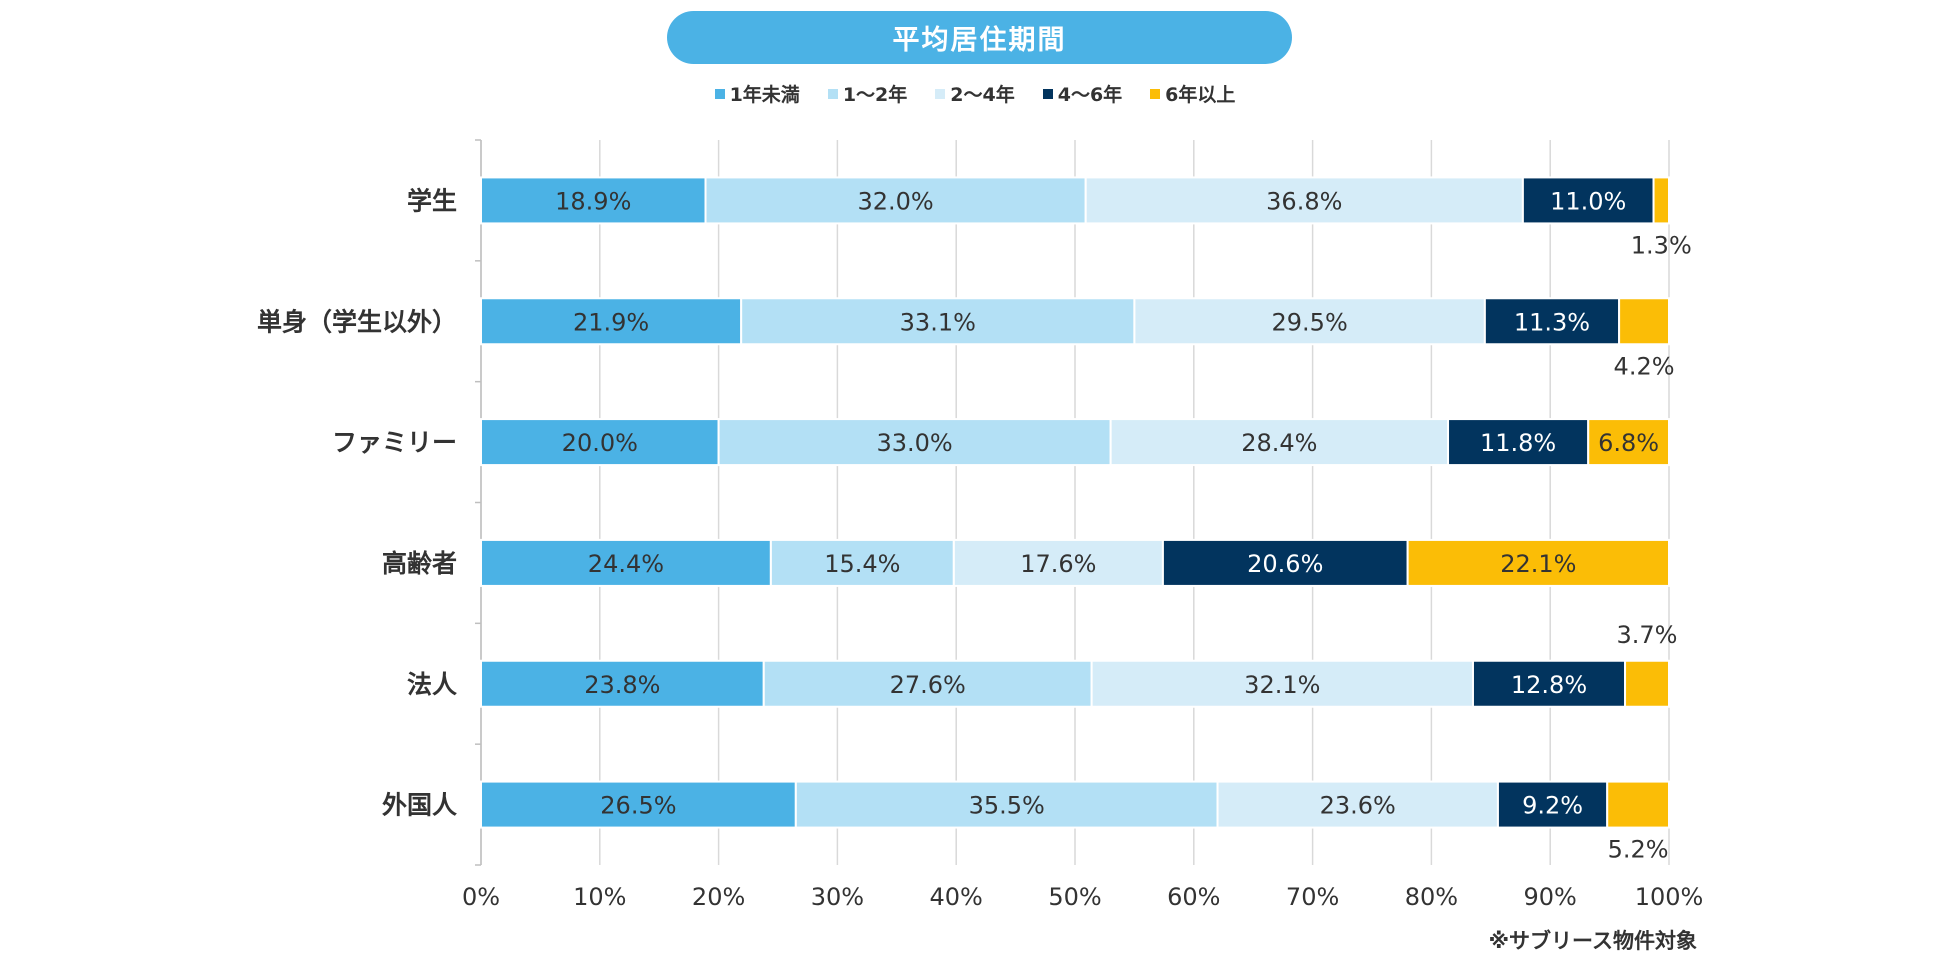 Image resolution: width=1950 pixels, height=957 pixels. I want to click on category-label: 外国人, so click(419, 805).